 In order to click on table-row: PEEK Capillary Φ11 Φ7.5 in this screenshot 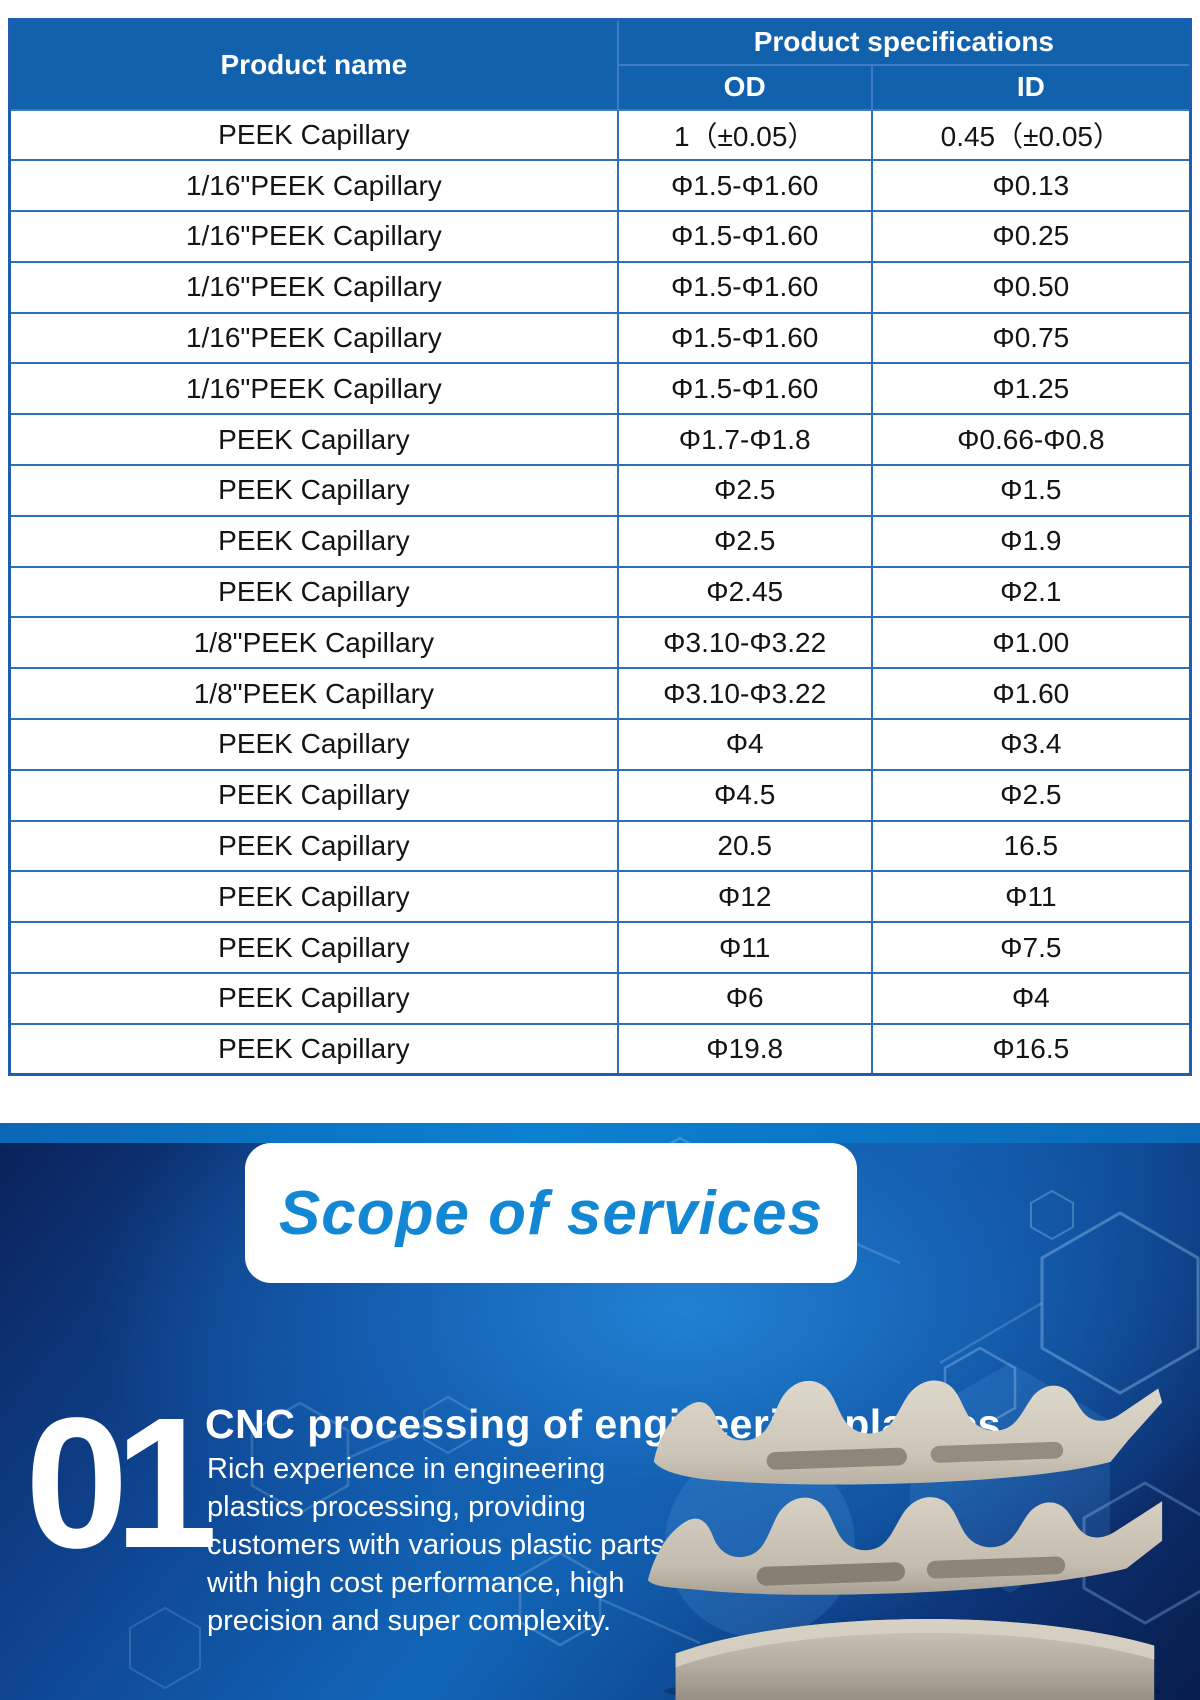, I will do `click(600, 948)`.